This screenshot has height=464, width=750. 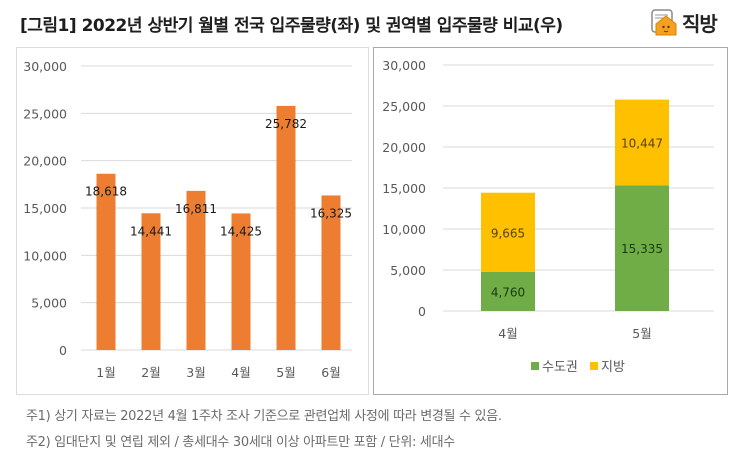 I want to click on data-label: 10,447, so click(x=642, y=143).